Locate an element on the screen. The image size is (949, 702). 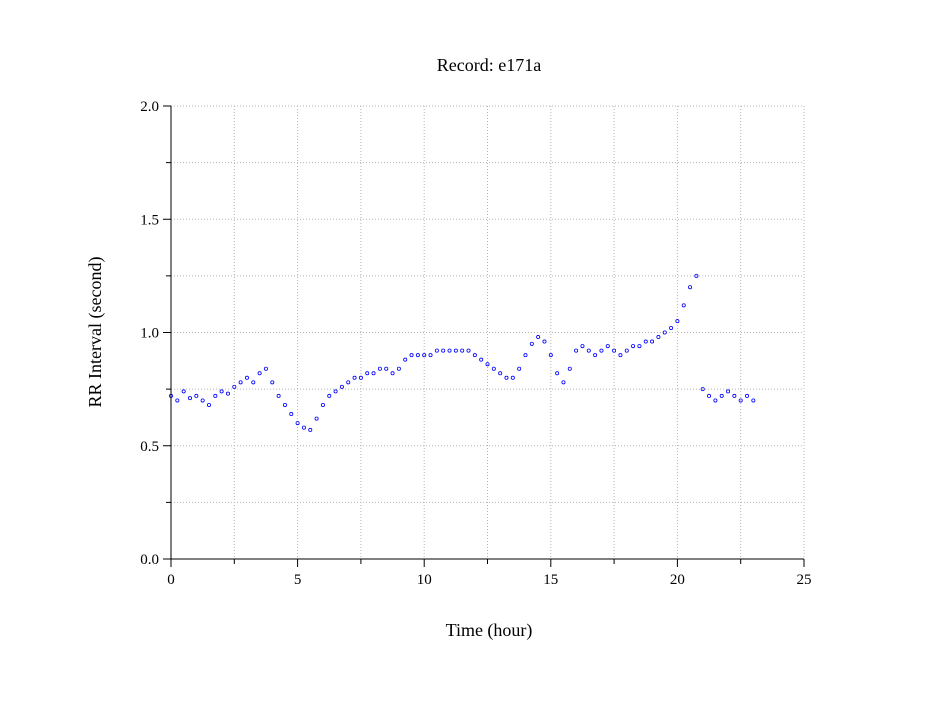
x-axis-label: Time (hour) is located at coordinates (489, 630).